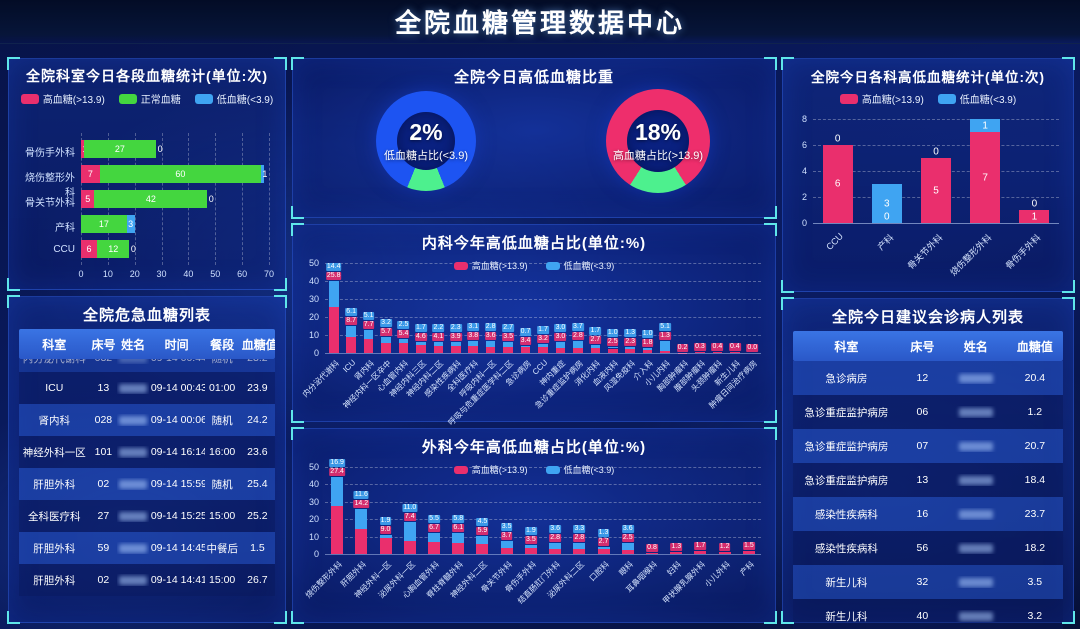 This screenshot has height=629, width=1080. I want to click on bar-value-label: 6, so click(89, 249).